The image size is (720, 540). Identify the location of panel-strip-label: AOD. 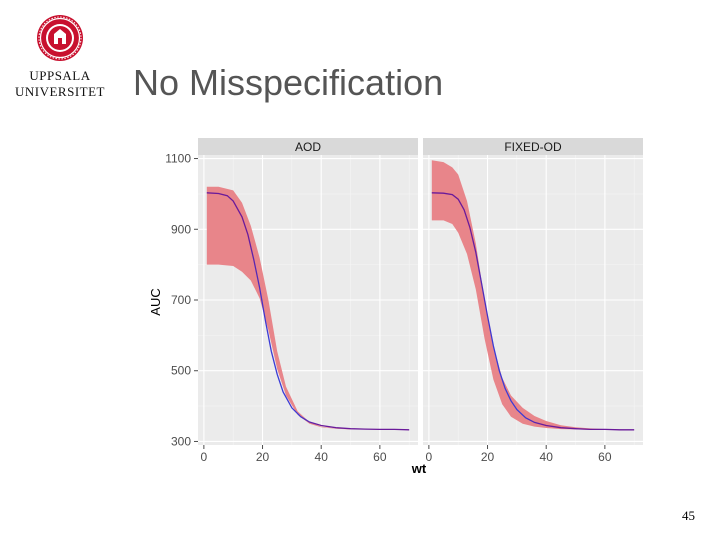
(308, 147).